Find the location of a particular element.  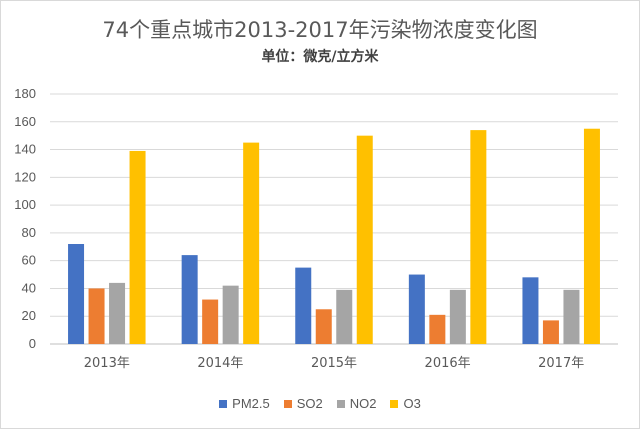

legend-label: NO2 is located at coordinates (363, 403).